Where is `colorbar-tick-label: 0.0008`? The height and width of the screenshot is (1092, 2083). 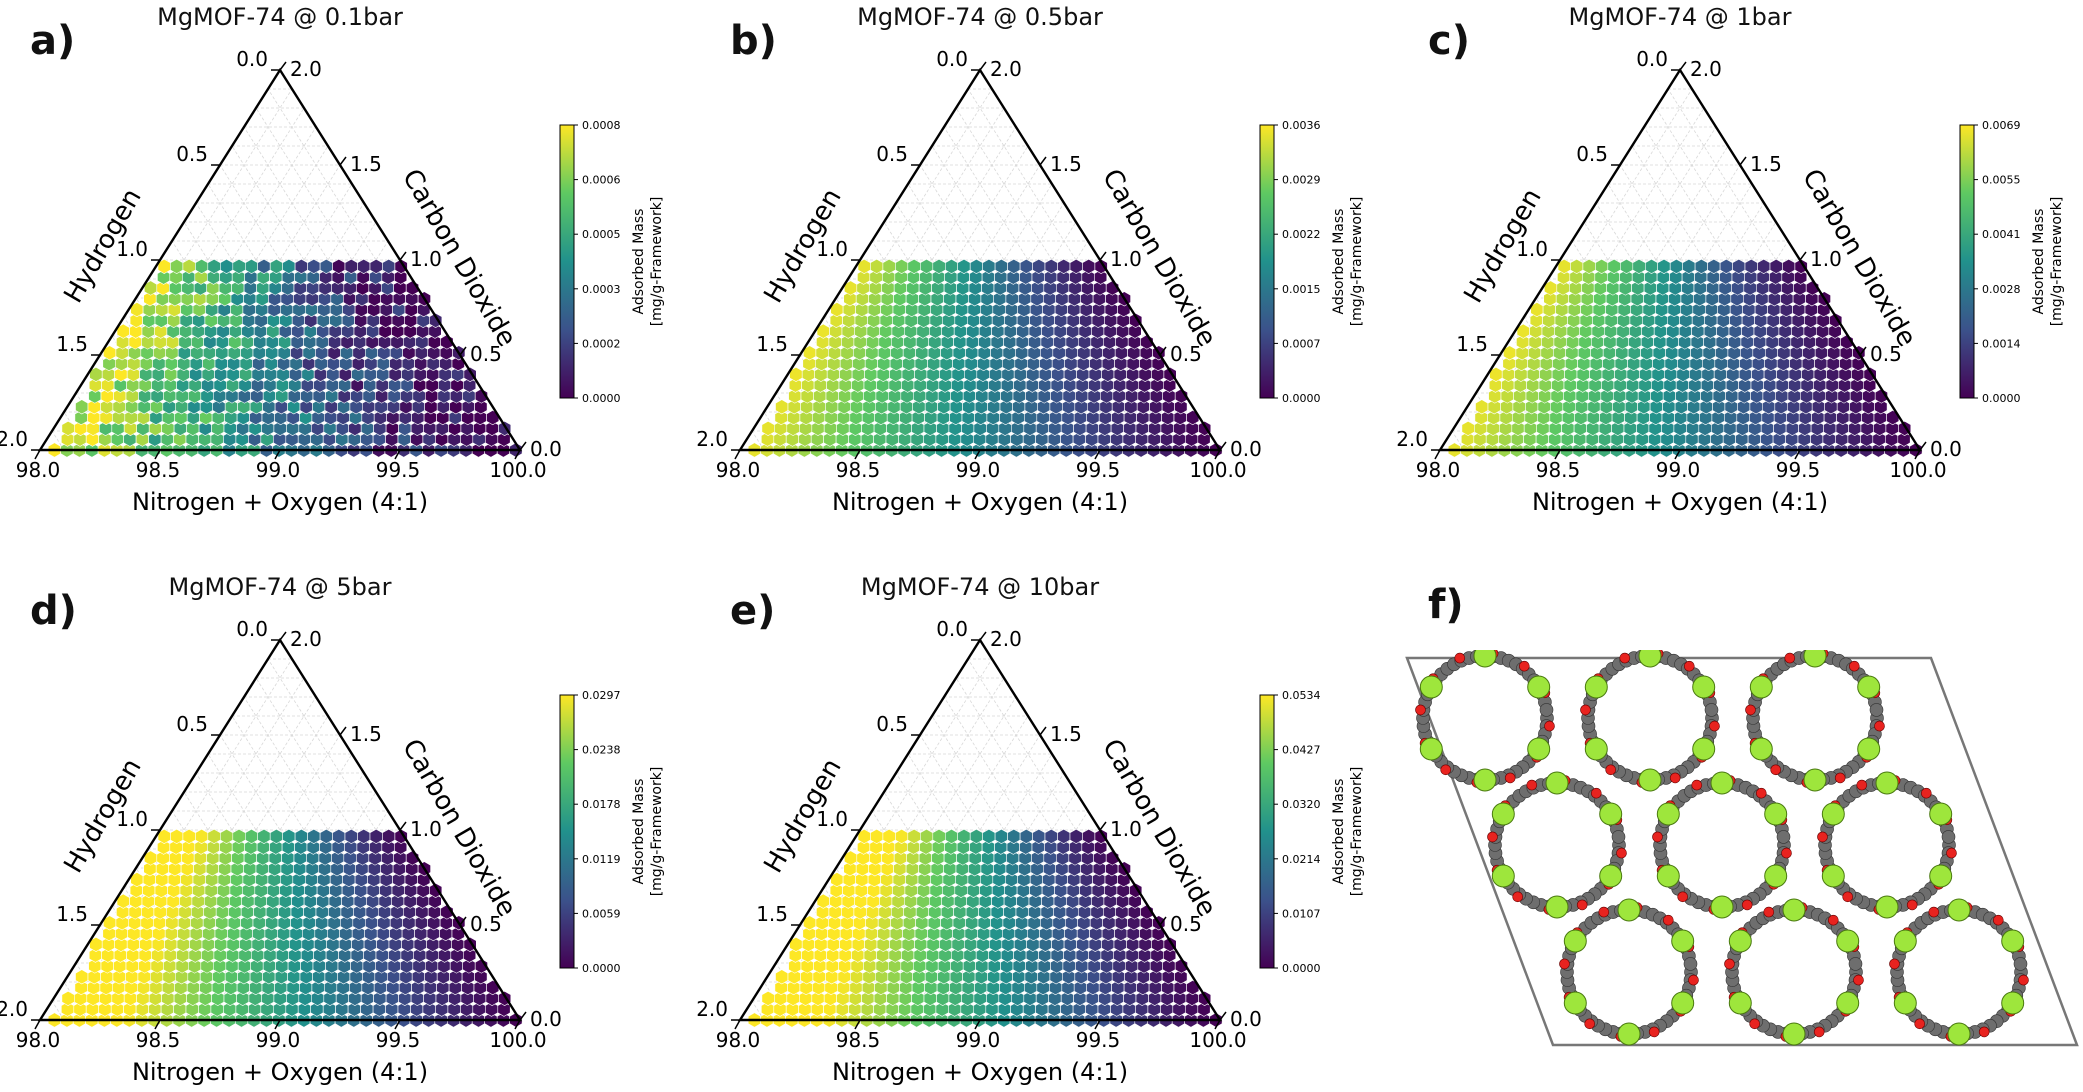
colorbar-tick-label: 0.0008 is located at coordinates (601, 125).